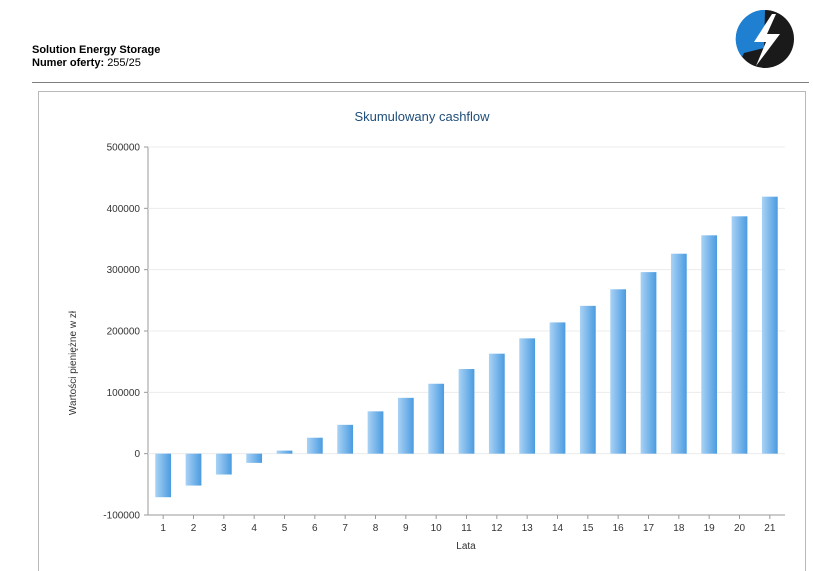  I want to click on y-tick-label: 100000, so click(124, 393).